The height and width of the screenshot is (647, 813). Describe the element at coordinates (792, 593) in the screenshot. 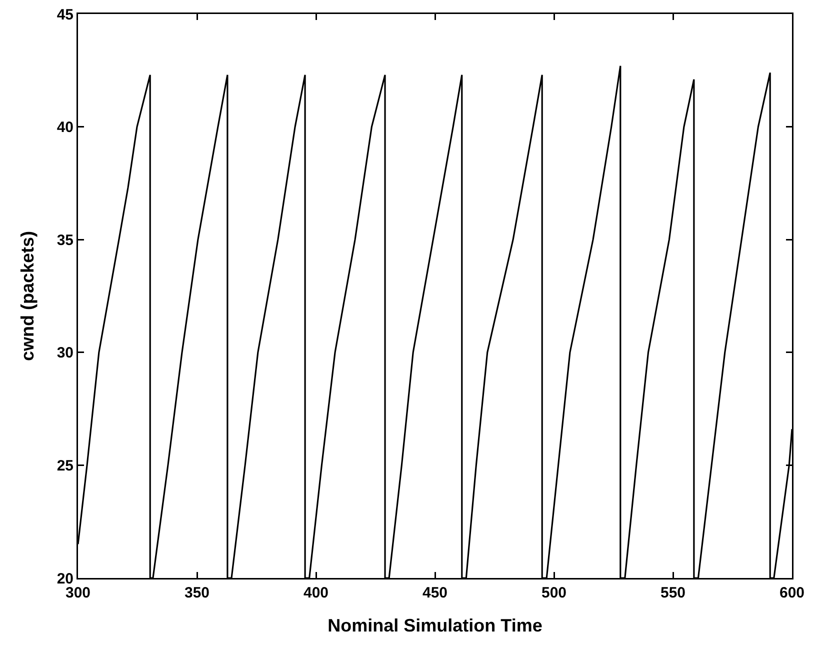

I see `x-tick-label: 600` at that location.